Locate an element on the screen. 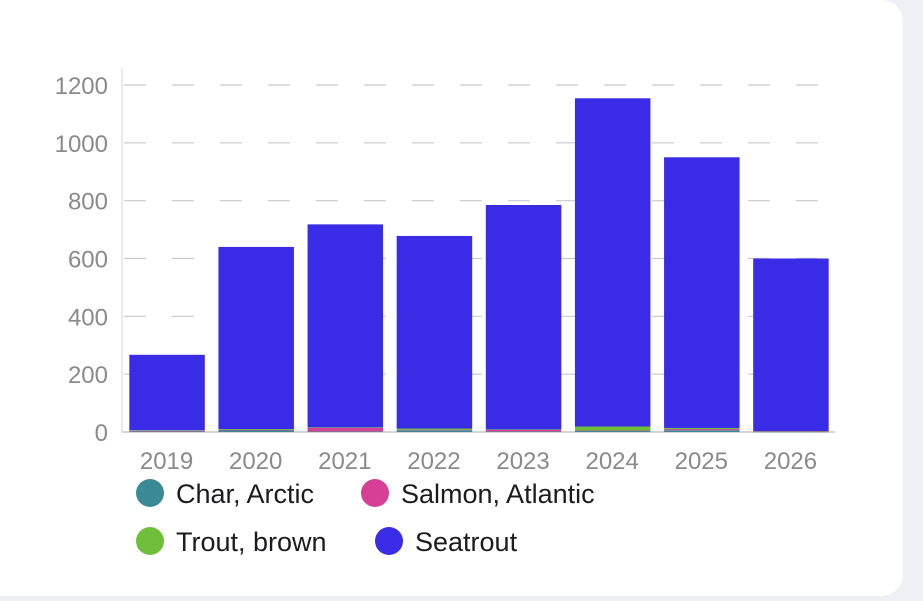 The height and width of the screenshot is (601, 923). y-tick-label: 1200 is located at coordinates (81, 86).